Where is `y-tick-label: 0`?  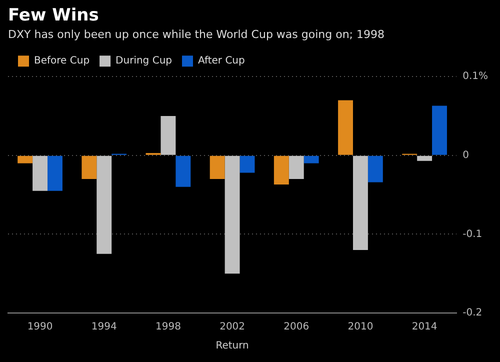 y-tick-label: 0 is located at coordinates (465, 155).